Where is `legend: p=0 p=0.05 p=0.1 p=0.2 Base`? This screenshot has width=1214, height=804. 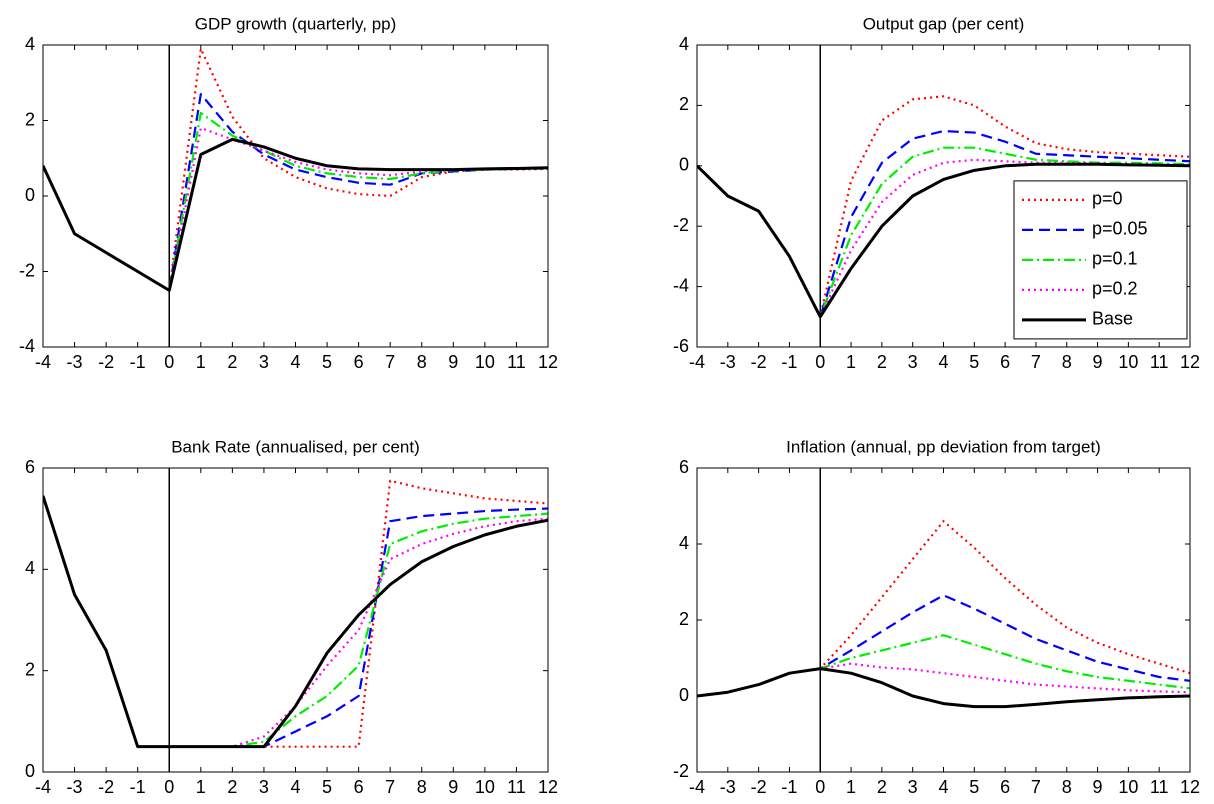 legend: p=0 p=0.05 p=0.1 p=0.2 Base is located at coordinates (1100, 260).